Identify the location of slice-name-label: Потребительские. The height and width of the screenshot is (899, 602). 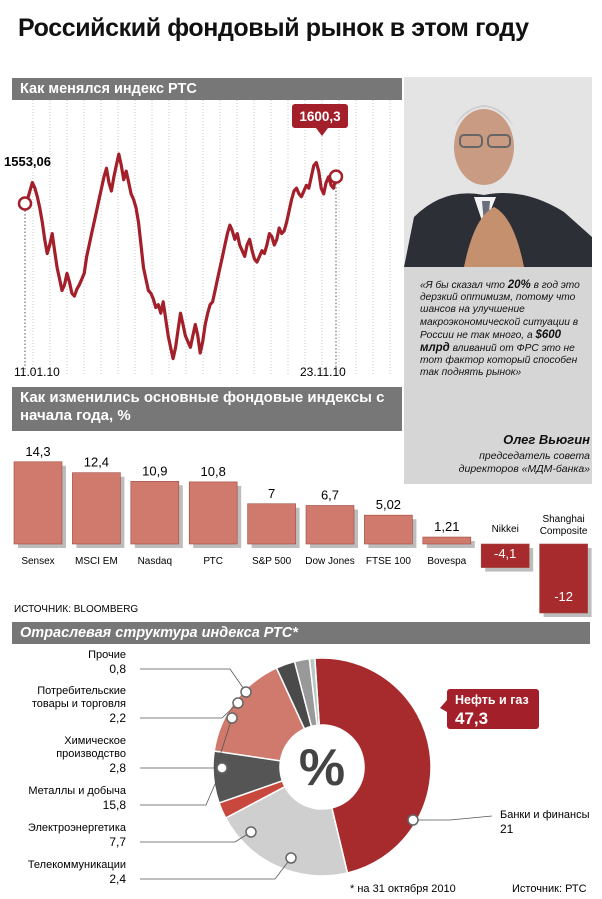
(81, 691).